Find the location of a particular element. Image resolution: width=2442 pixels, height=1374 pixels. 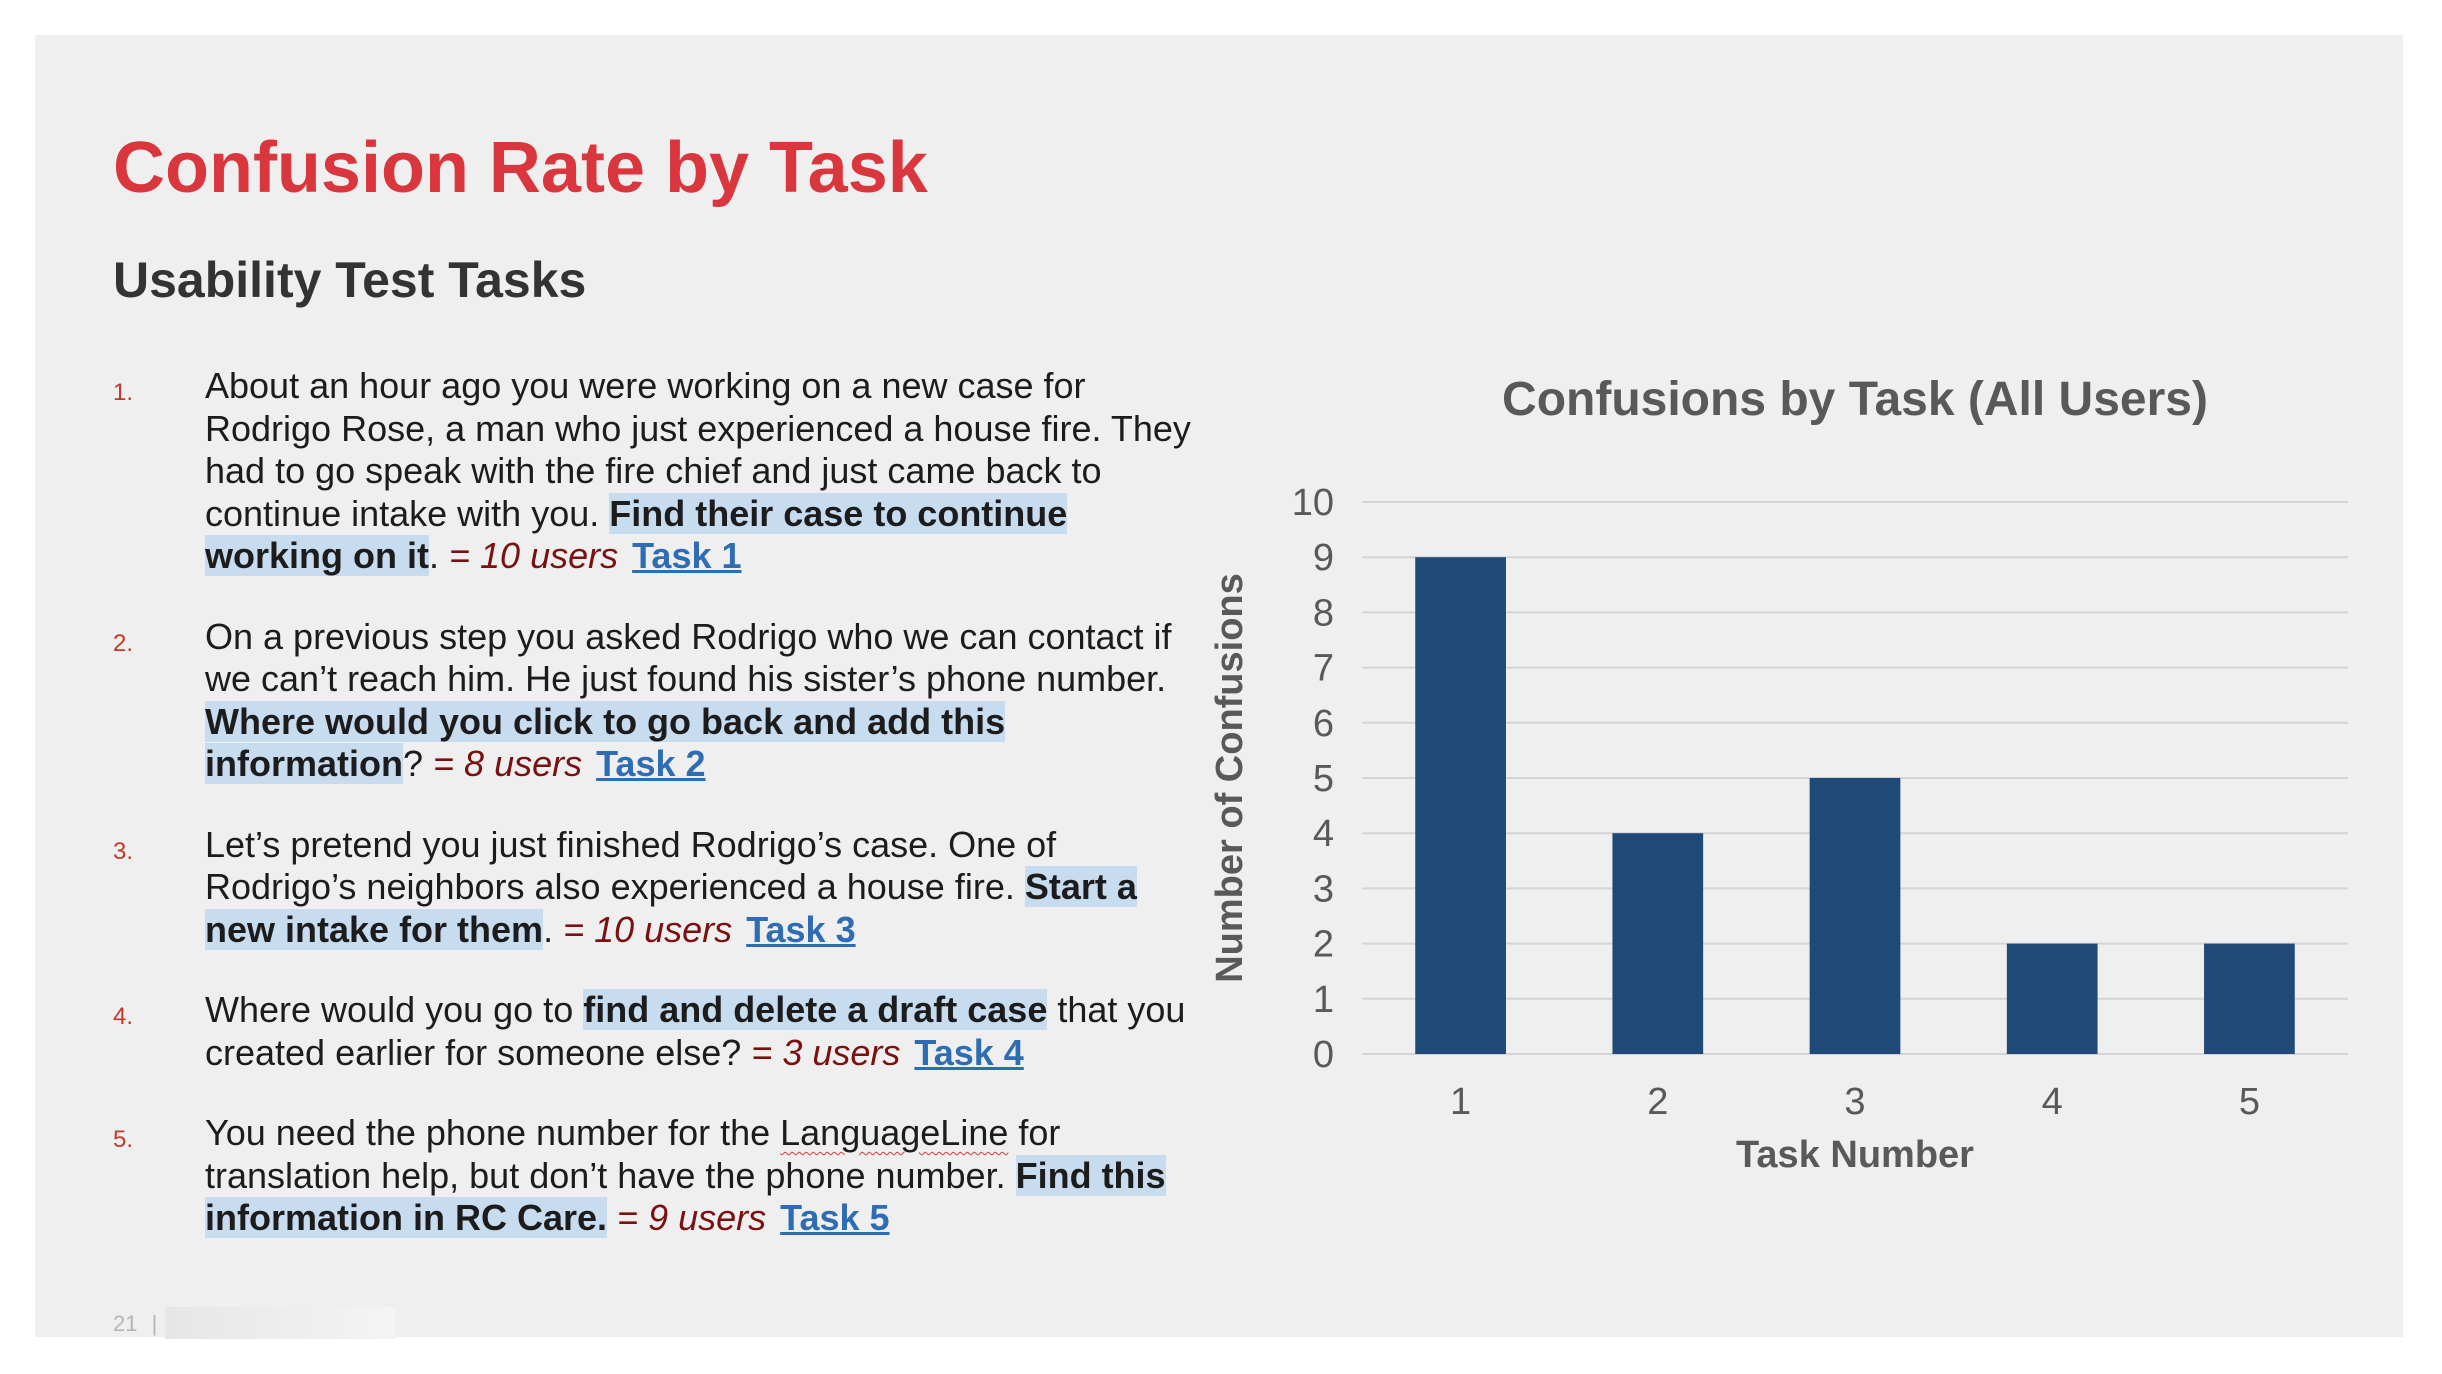

task-link: Task 1 is located at coordinates (687, 555).